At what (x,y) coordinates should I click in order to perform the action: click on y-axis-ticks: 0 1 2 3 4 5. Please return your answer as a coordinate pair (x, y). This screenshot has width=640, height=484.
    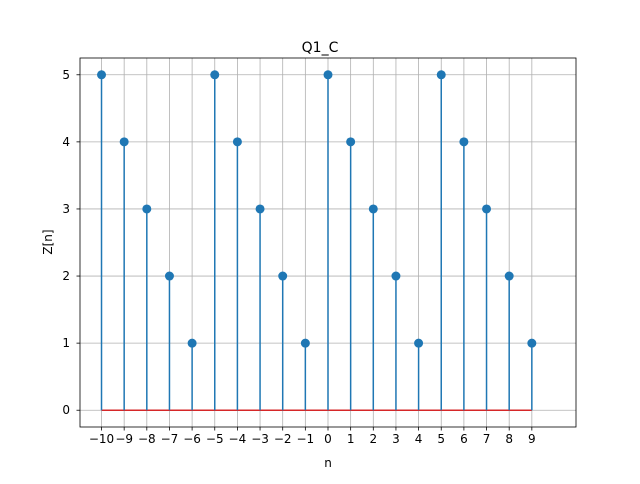
    Looking at the image, I should click on (71, 242).